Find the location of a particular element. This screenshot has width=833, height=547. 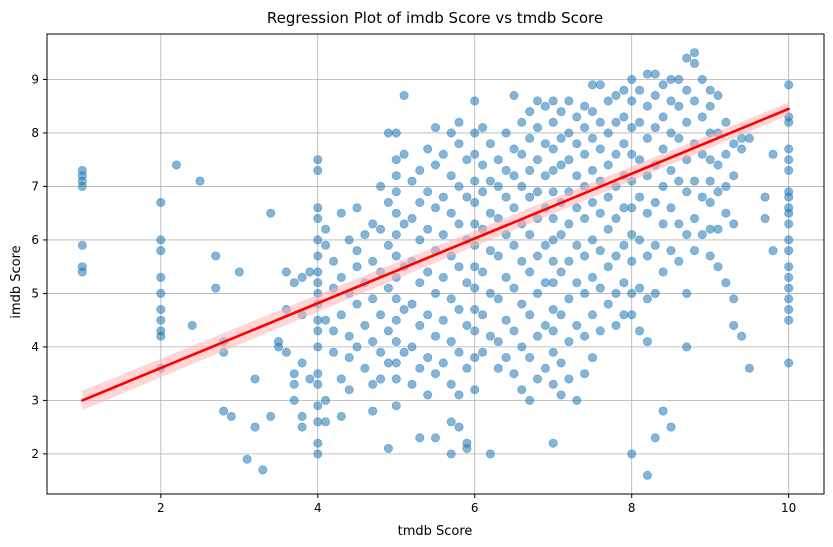

y-tick-label: 7 is located at coordinates (35, 186).